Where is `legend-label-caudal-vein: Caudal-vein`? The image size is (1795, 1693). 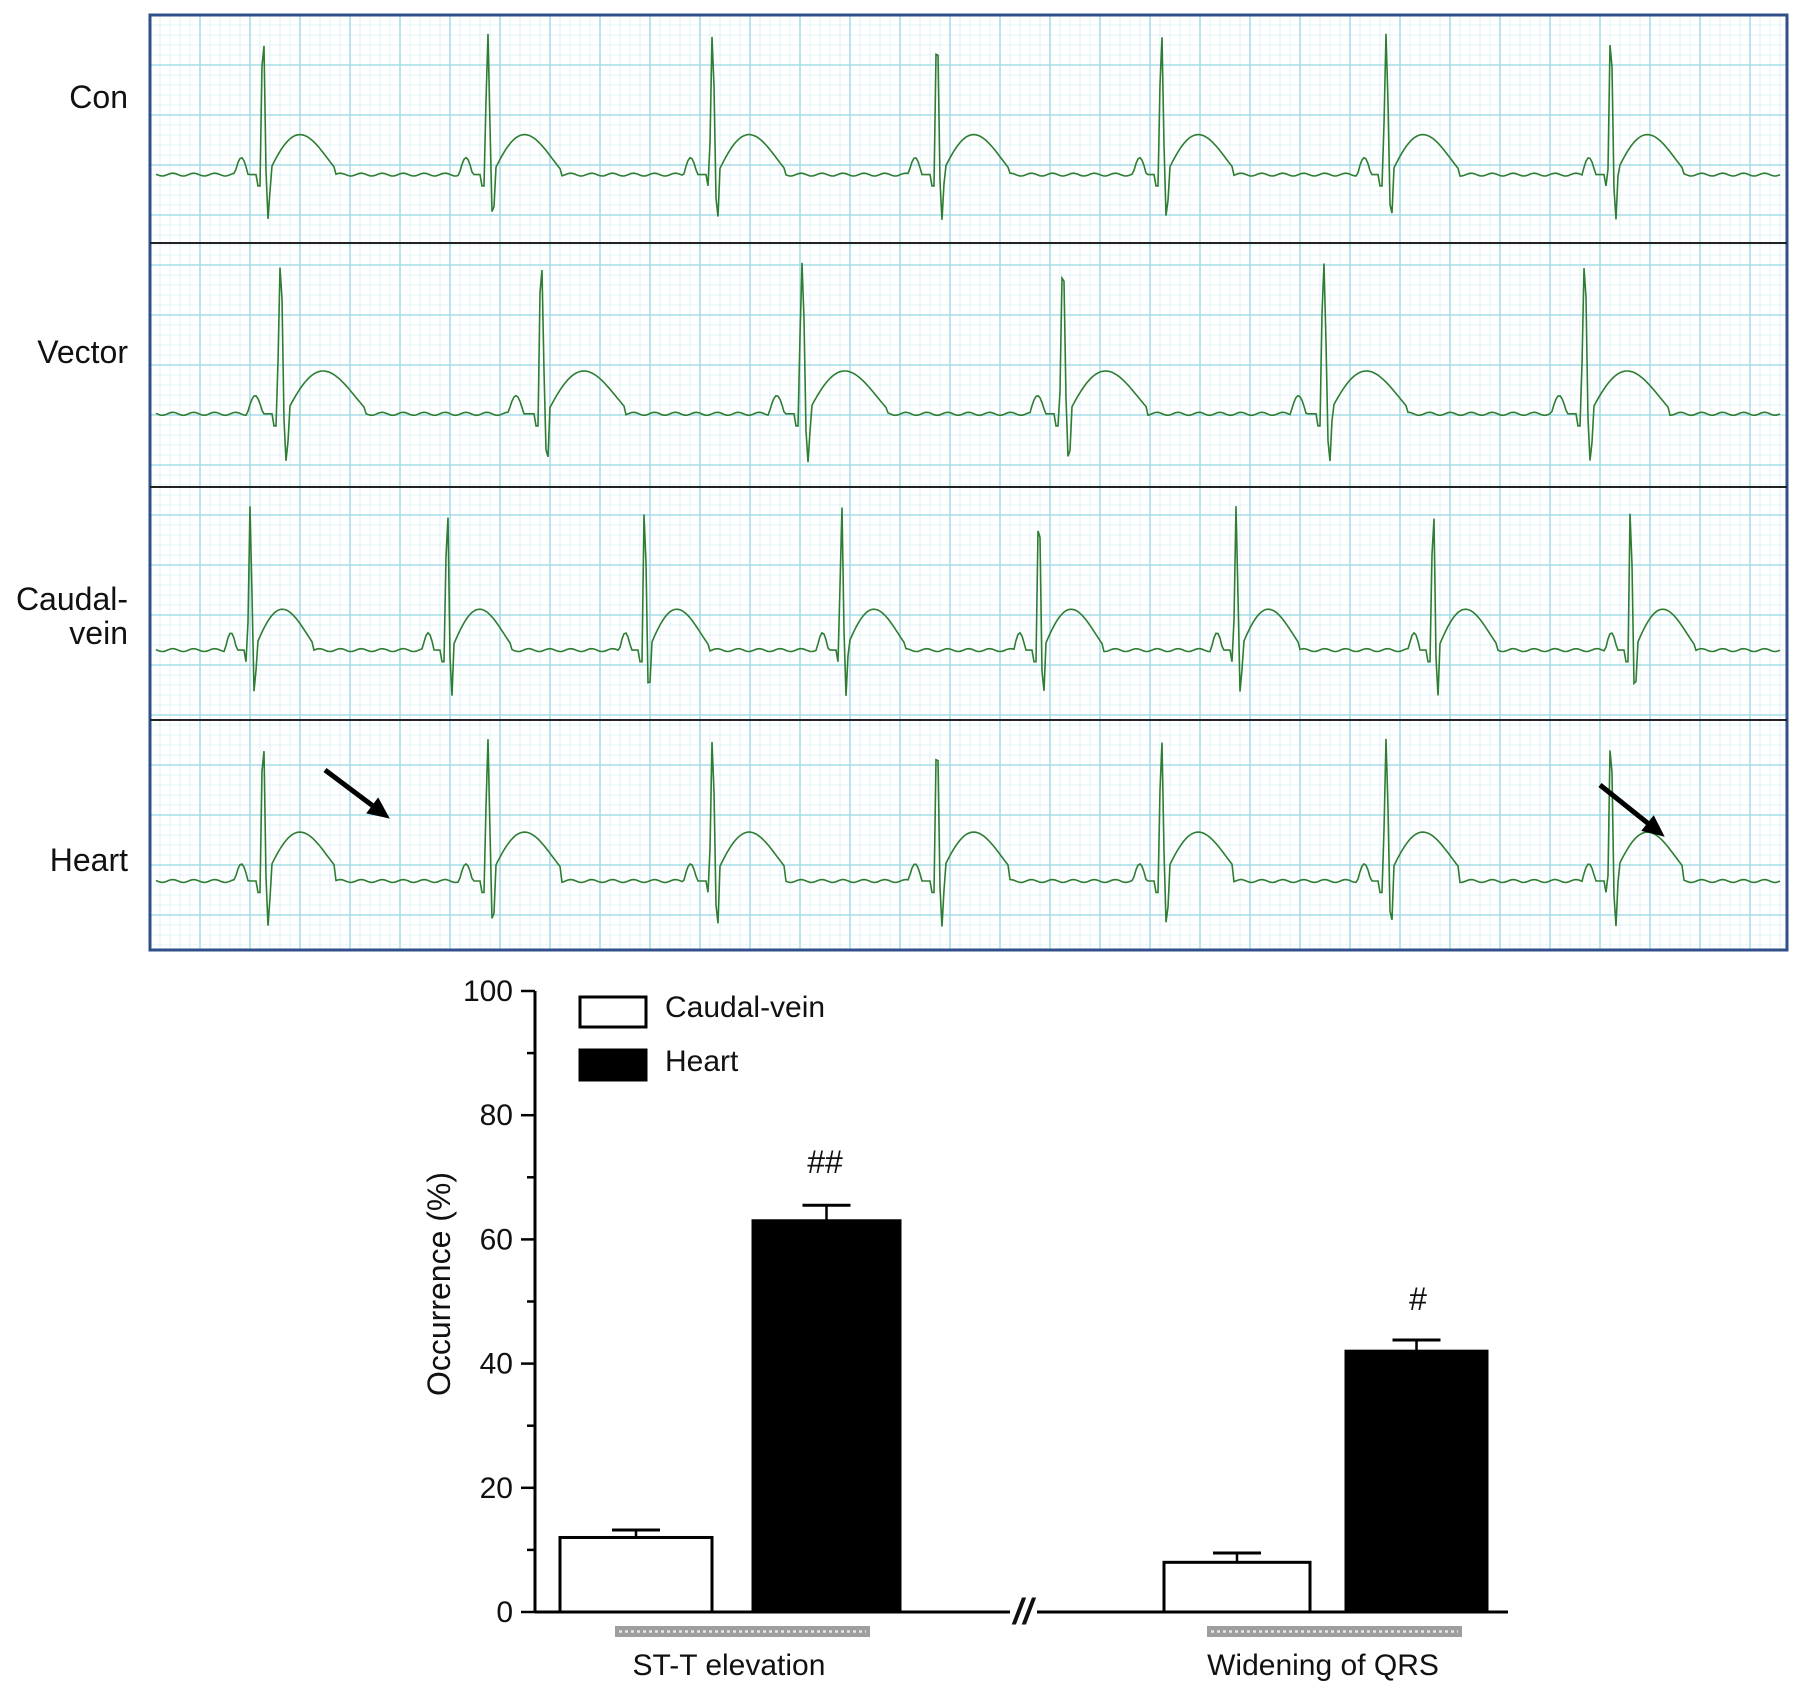 legend-label-caudal-vein: Caudal-vein is located at coordinates (745, 1007).